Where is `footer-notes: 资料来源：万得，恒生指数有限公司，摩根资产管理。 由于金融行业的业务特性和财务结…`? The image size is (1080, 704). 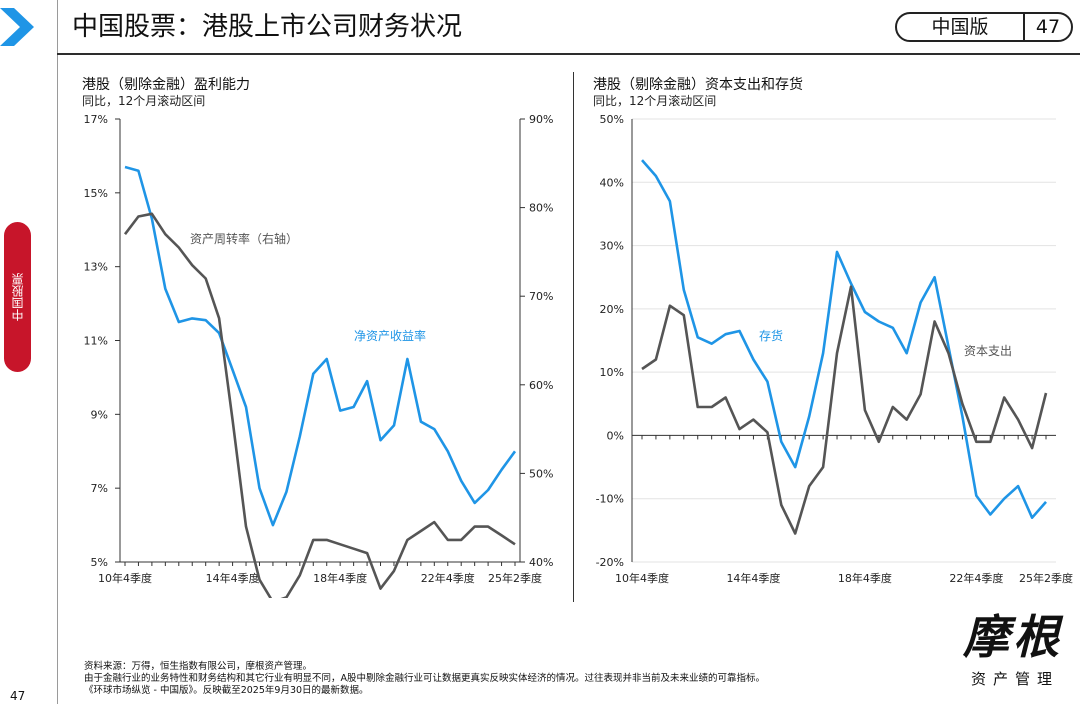
footer-notes: 资料来源：万得，恒生指数有限公司，摩根资产管理。 由于金融行业的业务特性和财务结… is located at coordinates (424, 679).